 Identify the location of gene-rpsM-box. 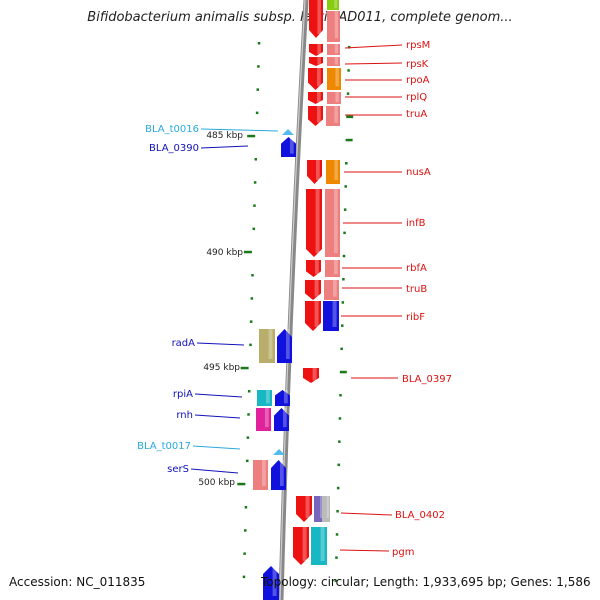
(333, 26).